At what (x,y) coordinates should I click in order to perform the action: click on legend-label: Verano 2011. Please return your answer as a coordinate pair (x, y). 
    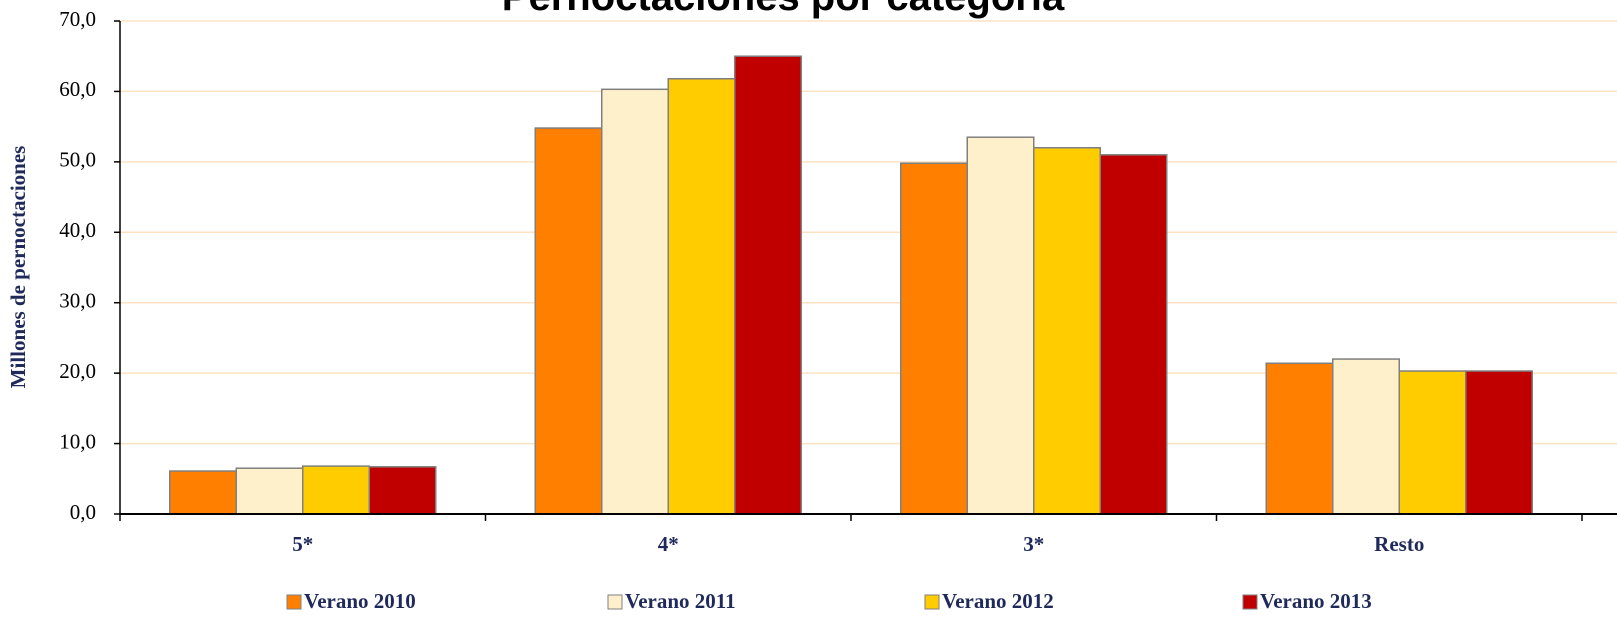
    Looking at the image, I should click on (680, 601).